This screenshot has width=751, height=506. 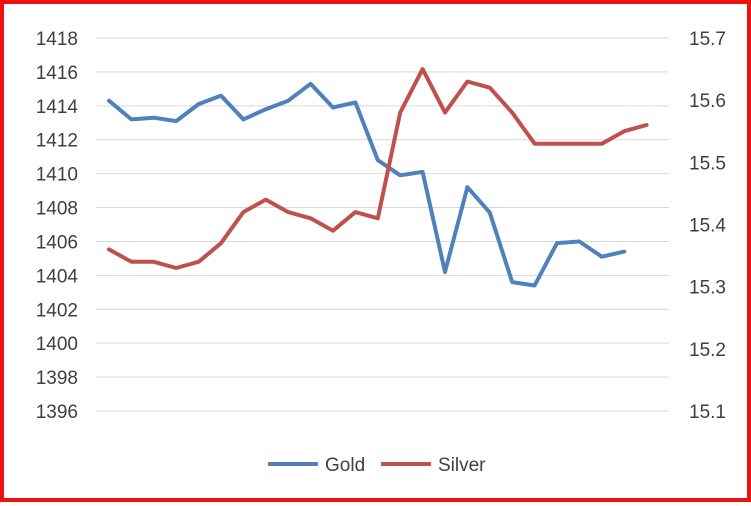 What do you see at coordinates (462, 465) in the screenshot?
I see `legend-label-silver: Silver` at bounding box center [462, 465].